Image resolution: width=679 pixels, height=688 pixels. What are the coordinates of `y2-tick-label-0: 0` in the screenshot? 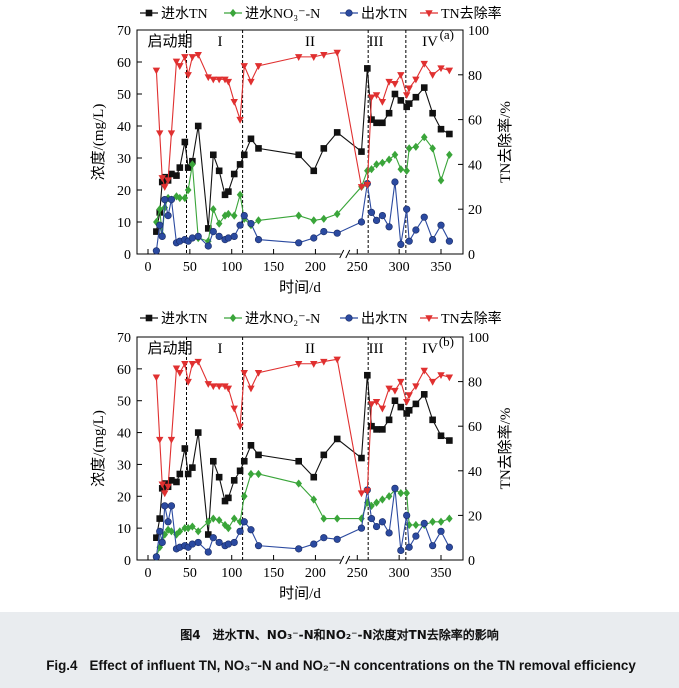 It's located at (471, 255).